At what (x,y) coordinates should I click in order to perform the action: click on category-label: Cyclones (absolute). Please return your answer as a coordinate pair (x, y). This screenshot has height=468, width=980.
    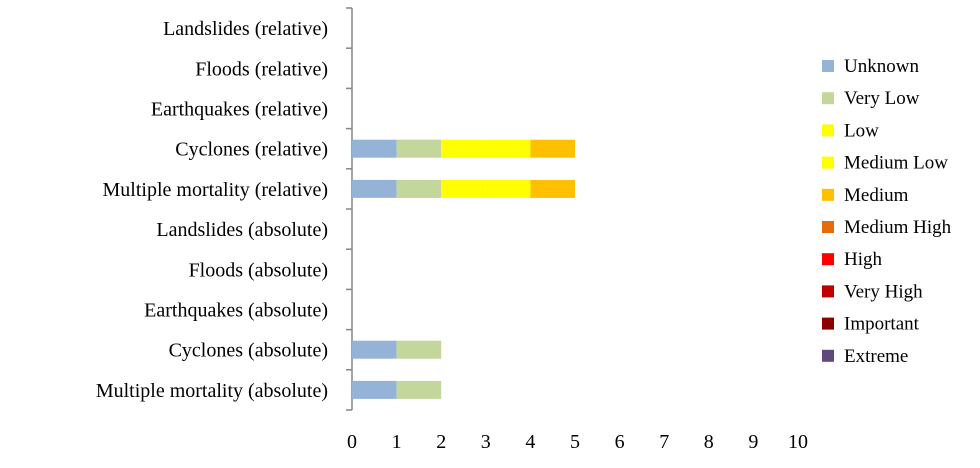
    Looking at the image, I should click on (248, 351).